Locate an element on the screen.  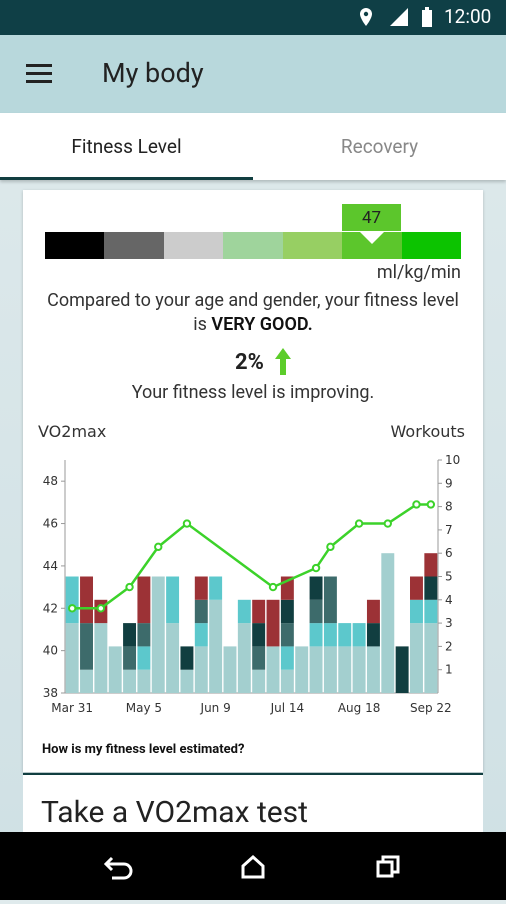
menu-button is located at coordinates (40, 74).